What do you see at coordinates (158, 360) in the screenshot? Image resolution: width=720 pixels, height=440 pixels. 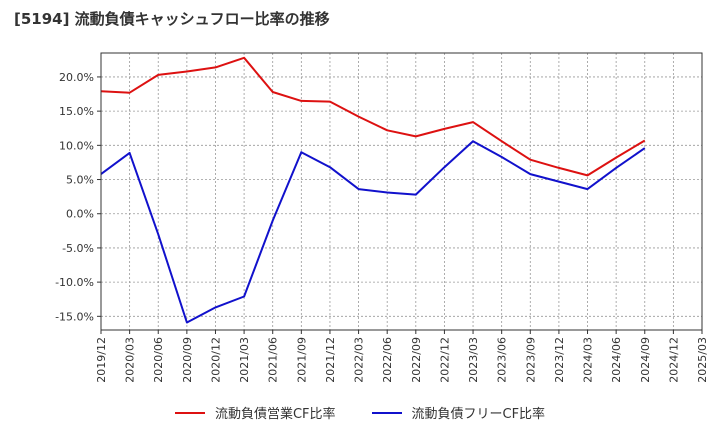 I see `x-tick-label: 2020/06` at bounding box center [158, 360].